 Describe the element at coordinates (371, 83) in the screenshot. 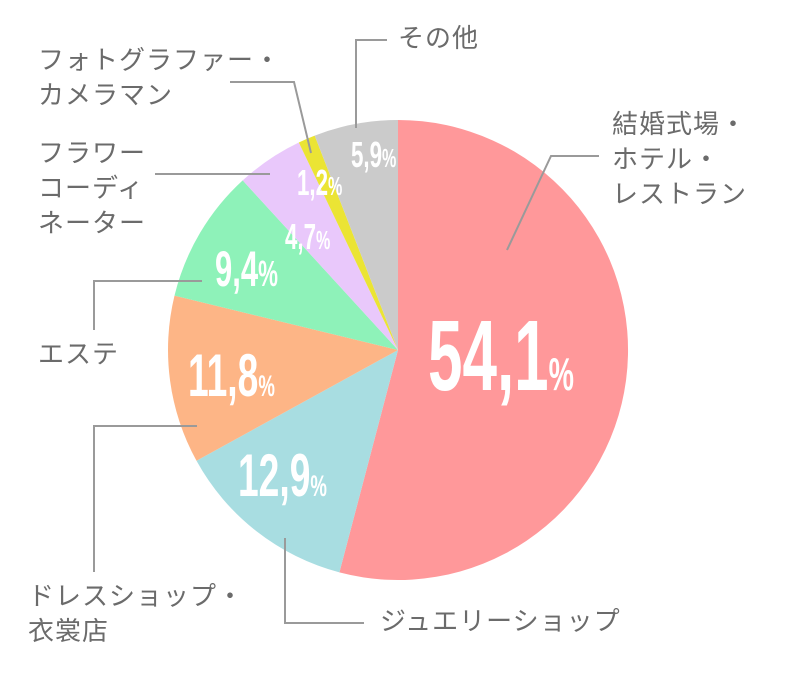

I see `leader-other` at that location.